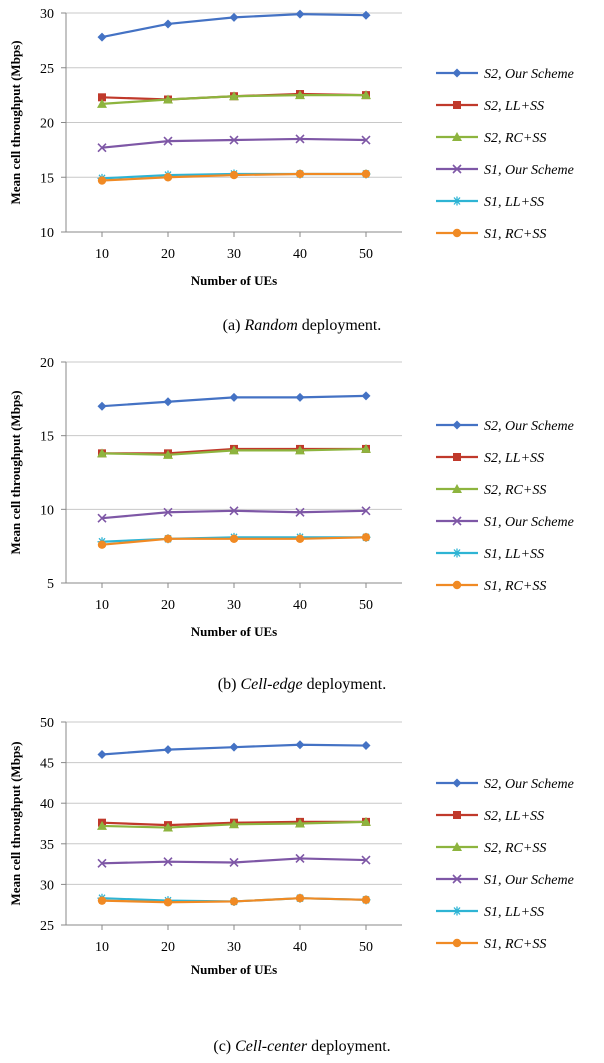 This screenshot has height=1063, width=604. What do you see at coordinates (47, 178) in the screenshot?
I see `y-tick-label: 15` at bounding box center [47, 178].